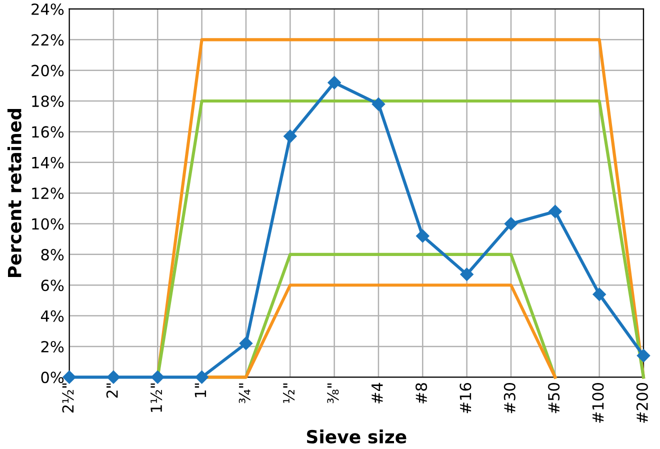  Describe the element at coordinates (289, 393) in the screenshot. I see `x-tick-label: ½"` at that location.